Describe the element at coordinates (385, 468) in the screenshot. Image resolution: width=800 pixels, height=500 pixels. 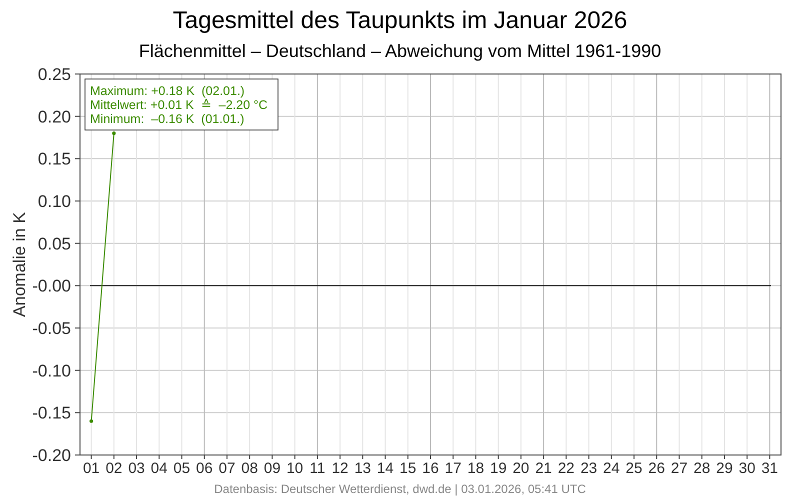
I see `x-tick-label: 14` at that location.